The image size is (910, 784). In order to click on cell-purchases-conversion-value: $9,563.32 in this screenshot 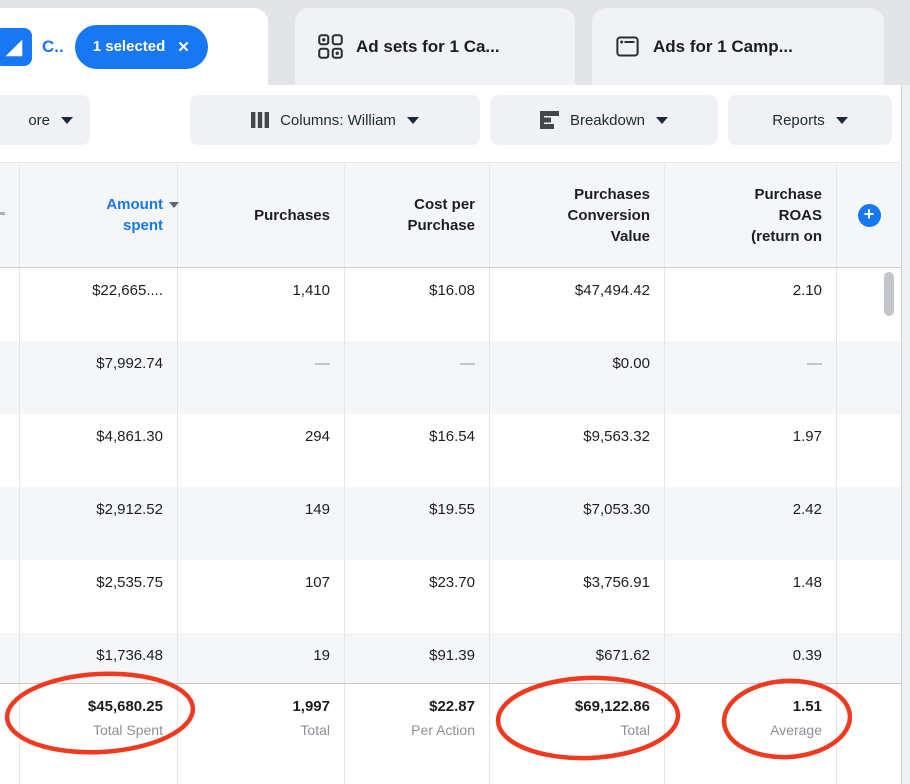, I will do `click(577, 450)`.